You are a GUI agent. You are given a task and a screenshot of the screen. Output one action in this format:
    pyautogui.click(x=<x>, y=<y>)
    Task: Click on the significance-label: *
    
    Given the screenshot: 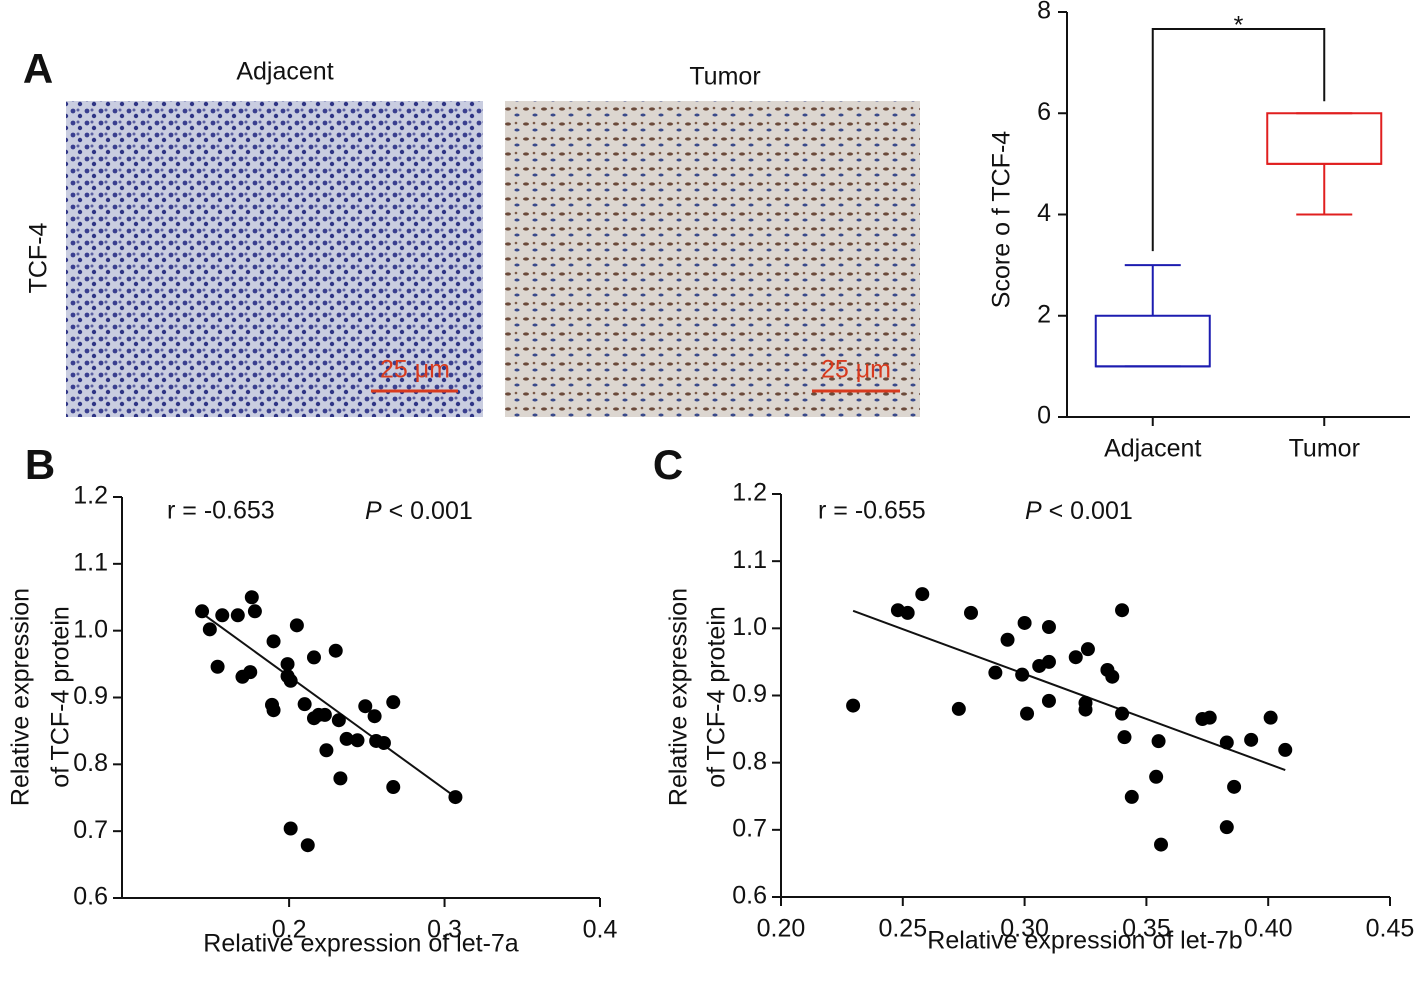 What is the action you would take?
    pyautogui.click(x=1239, y=26)
    